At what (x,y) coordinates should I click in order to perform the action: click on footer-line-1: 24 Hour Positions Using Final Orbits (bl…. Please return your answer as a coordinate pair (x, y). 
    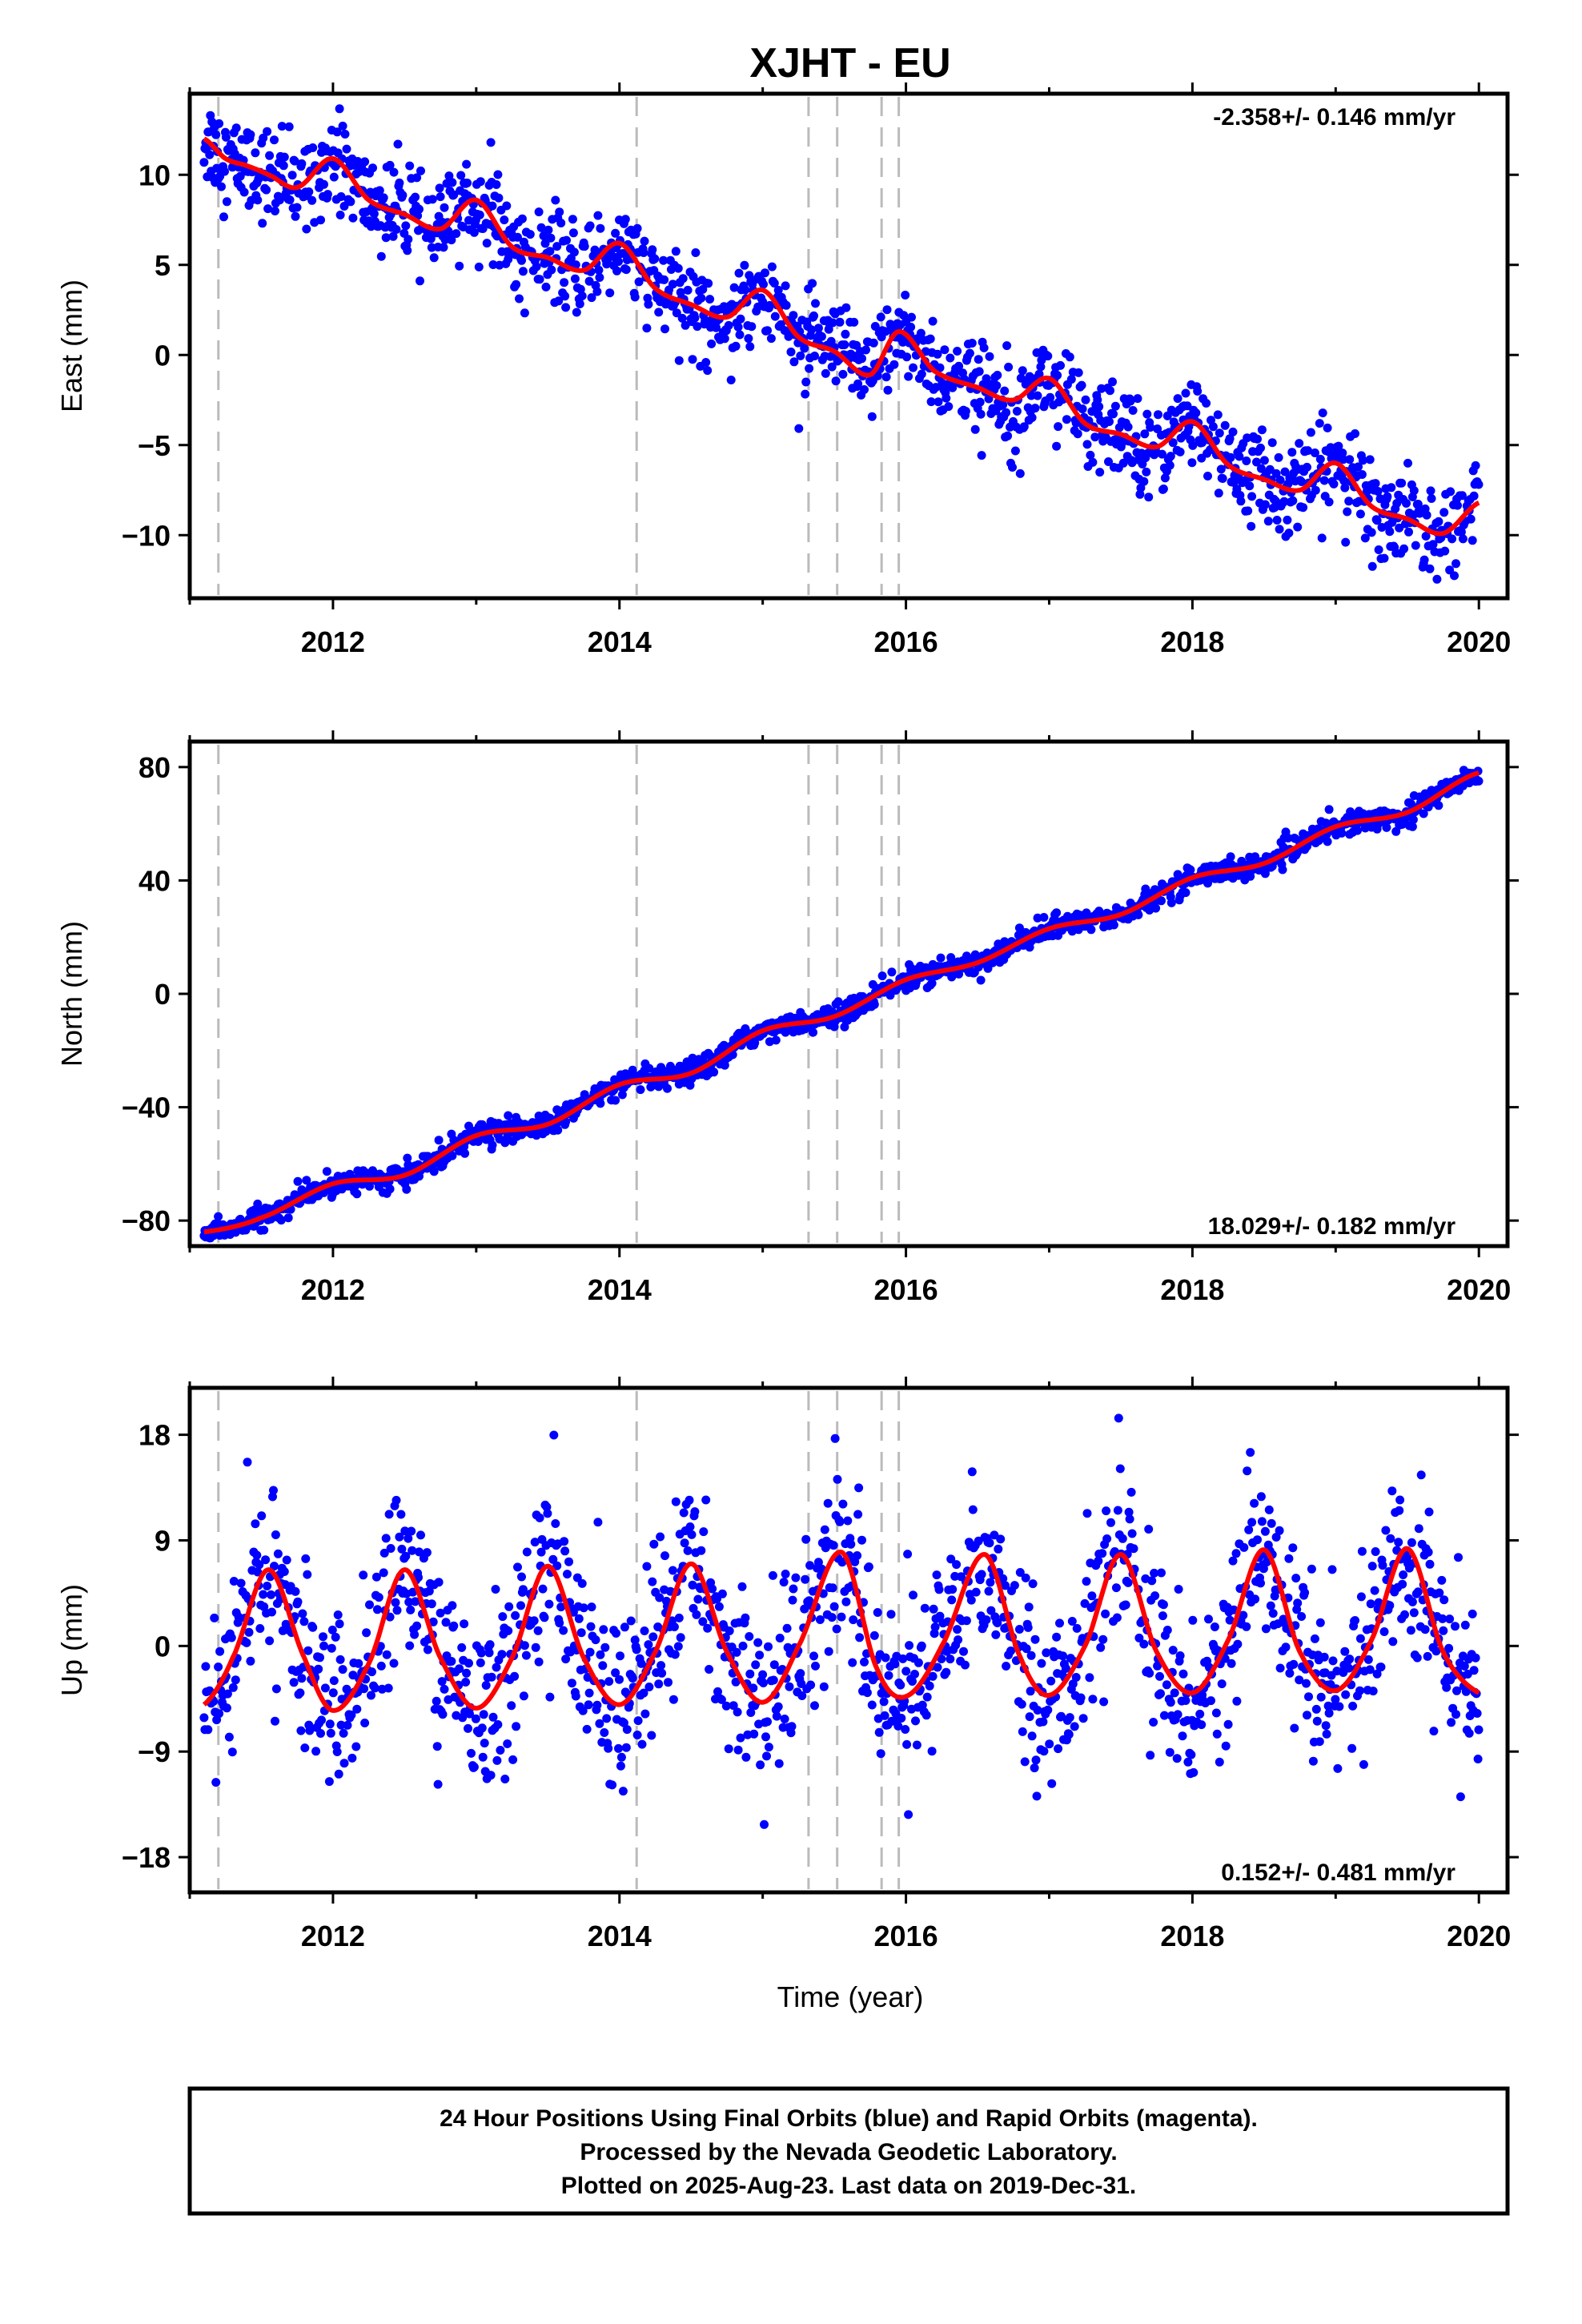
    Looking at the image, I should click on (849, 2118).